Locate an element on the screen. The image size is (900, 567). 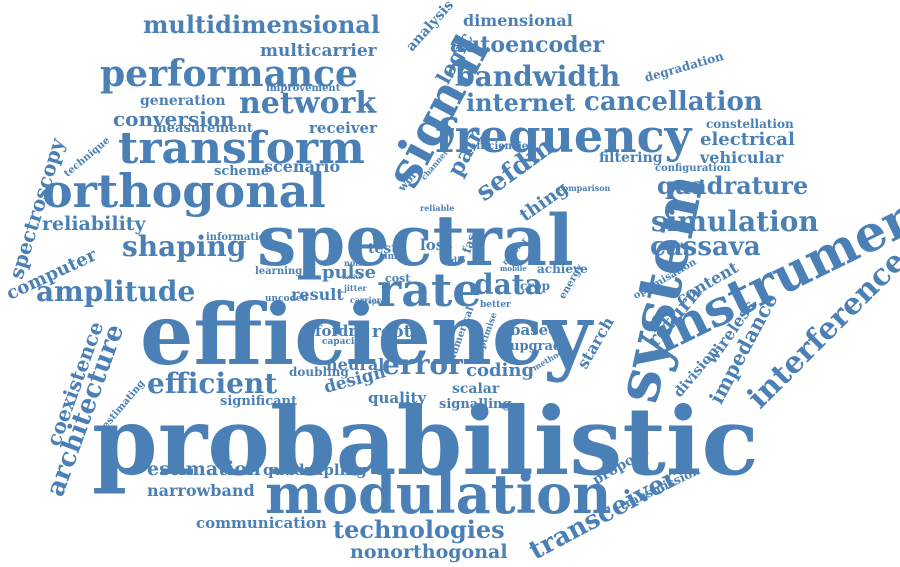
word-quadrature: quadrature is located at coordinates (733, 185).